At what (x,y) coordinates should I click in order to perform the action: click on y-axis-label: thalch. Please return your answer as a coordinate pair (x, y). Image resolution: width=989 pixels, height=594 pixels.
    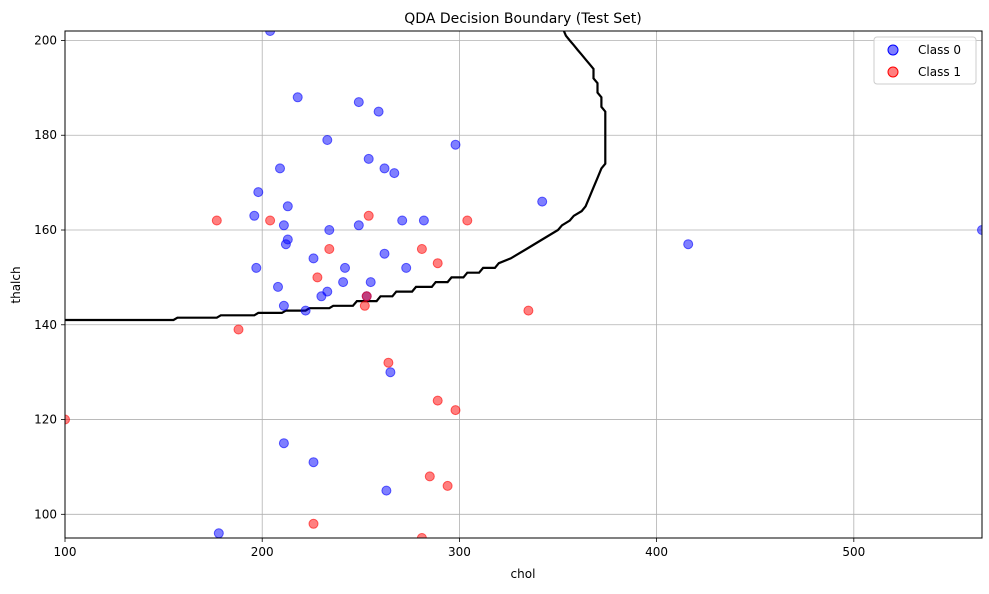
    Looking at the image, I should click on (16, 284).